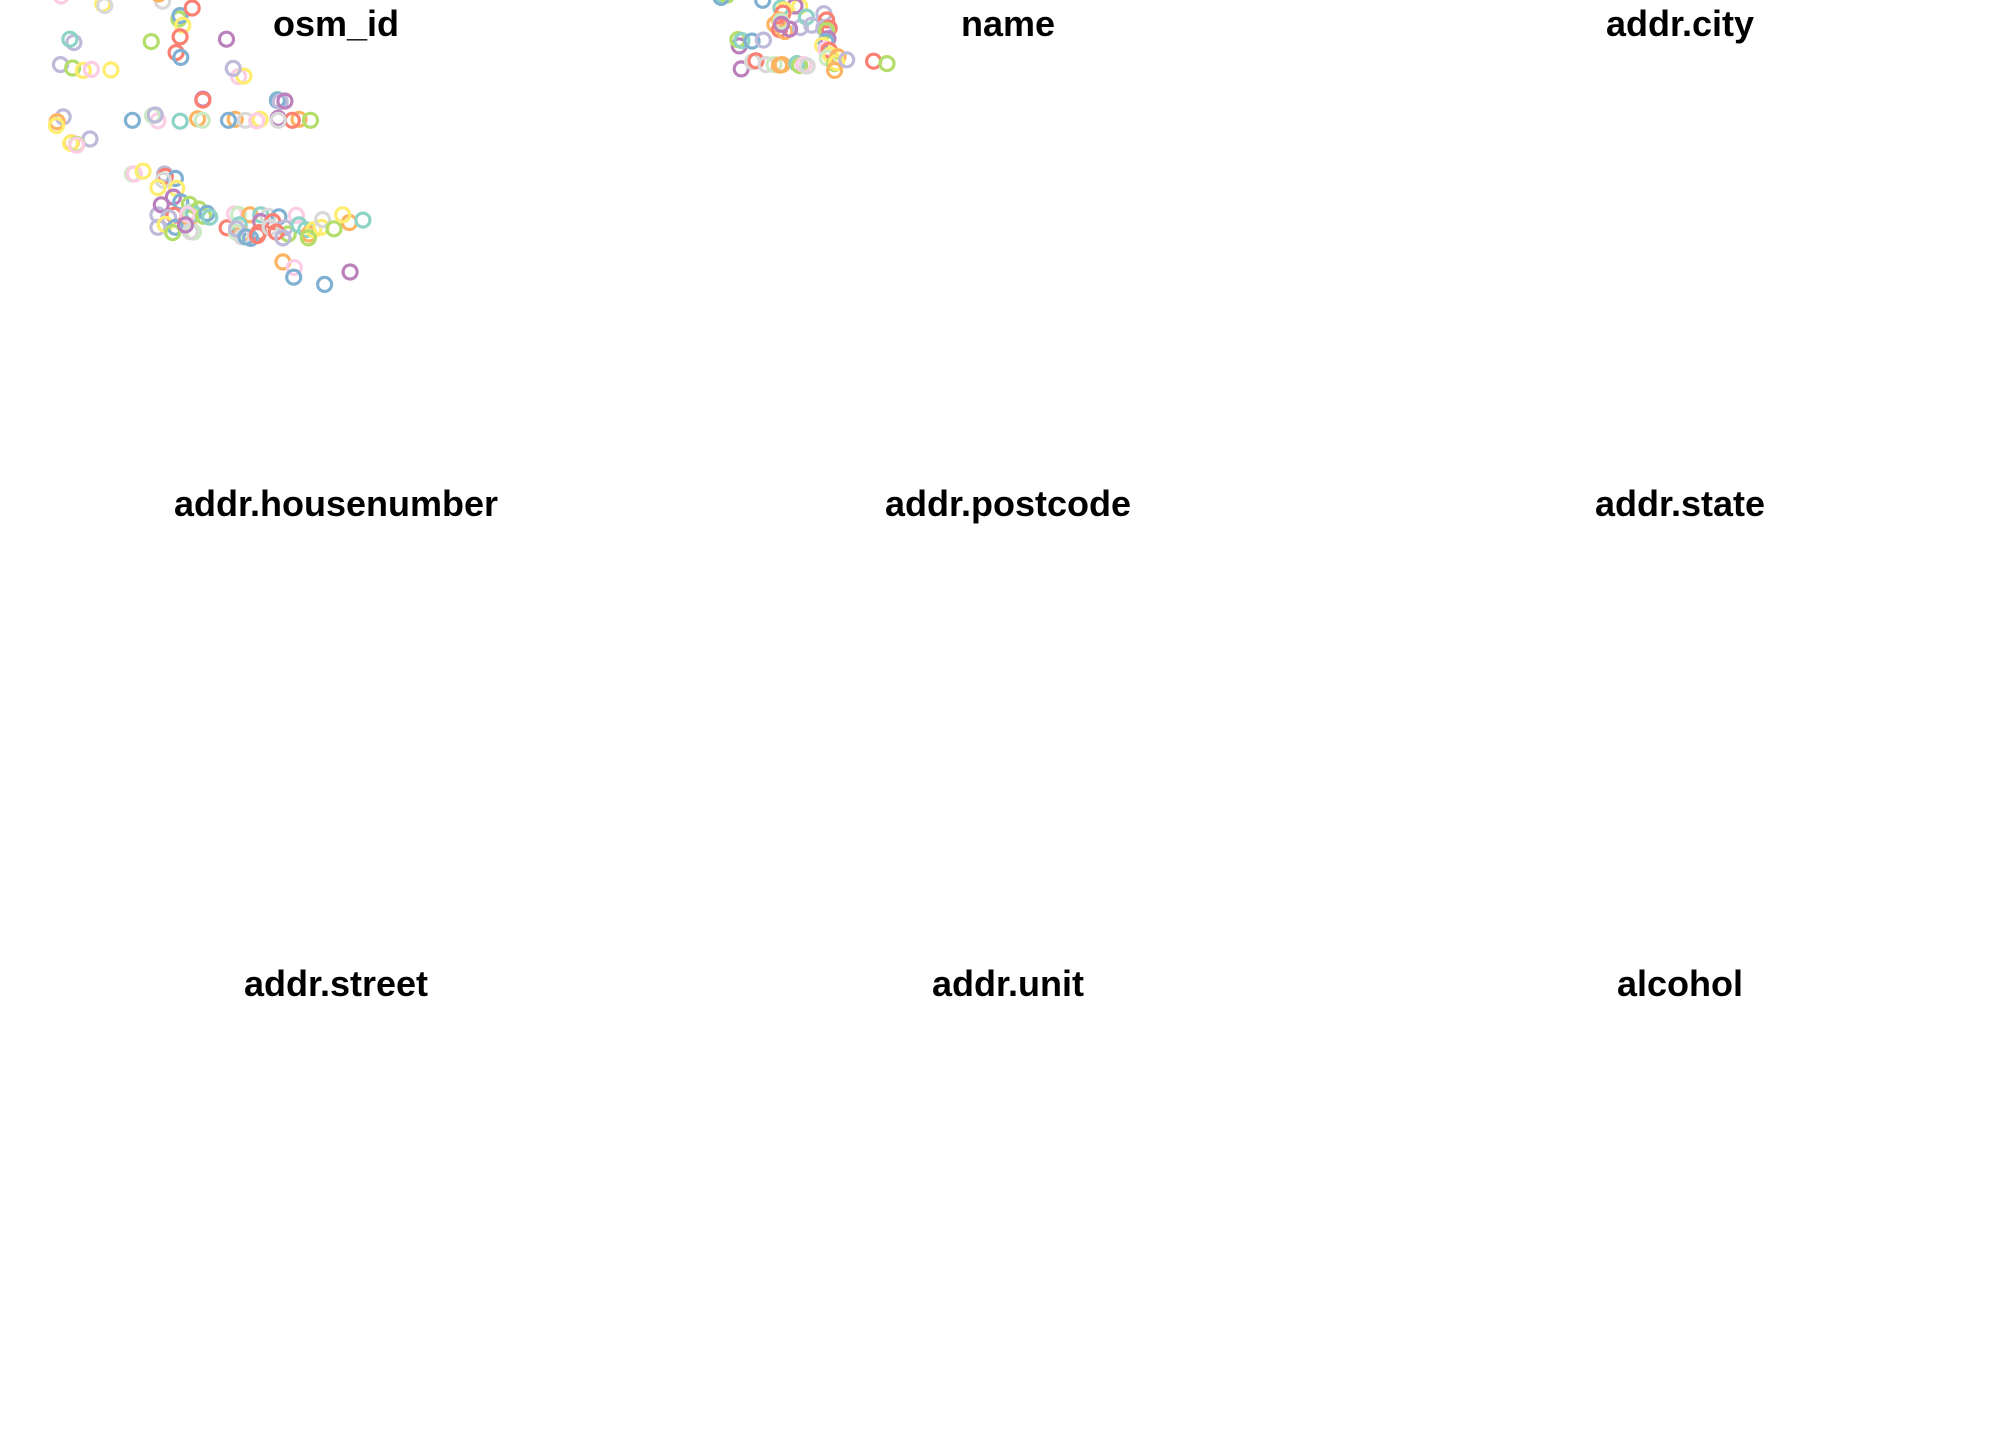  I want to click on scatter-plot-addr-city, so click(1680, 240).